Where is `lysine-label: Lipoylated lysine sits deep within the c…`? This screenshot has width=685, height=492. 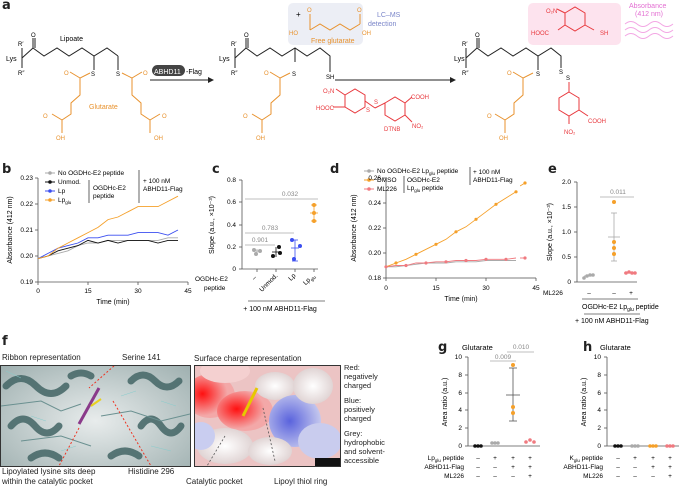
lysine-label: Lipoylated lysine sits deep within the c… is located at coordinates (48, 477).